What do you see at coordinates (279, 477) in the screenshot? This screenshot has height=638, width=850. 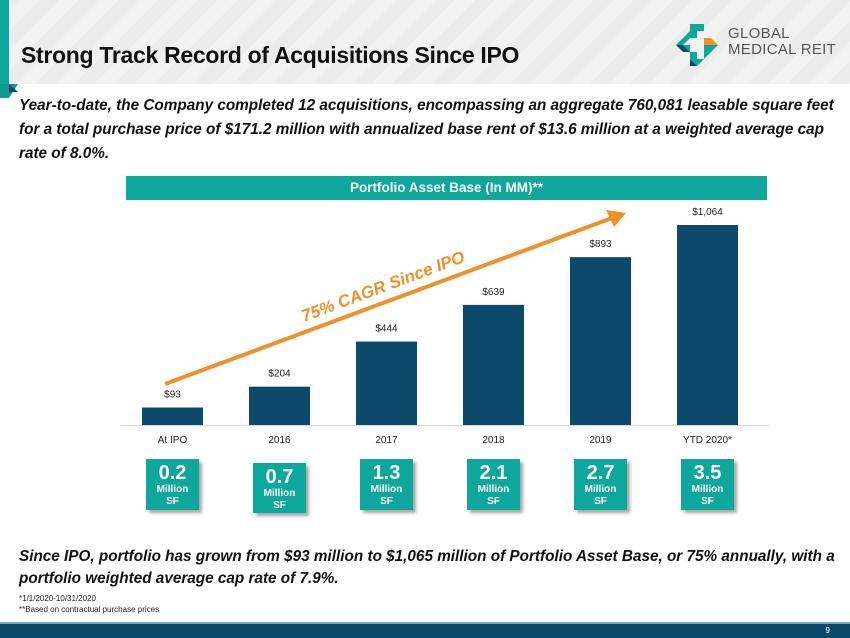 I see `sf-value: 0.7` at bounding box center [279, 477].